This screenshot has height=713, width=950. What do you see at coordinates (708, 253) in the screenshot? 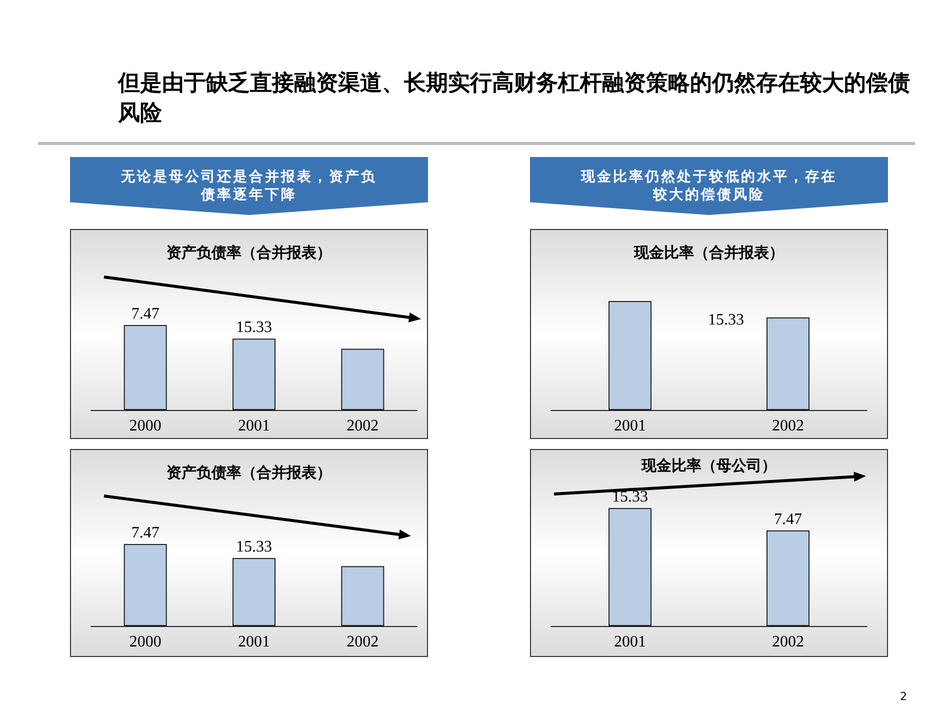
I see `chart-title: 现金比率（合并报表）` at bounding box center [708, 253].